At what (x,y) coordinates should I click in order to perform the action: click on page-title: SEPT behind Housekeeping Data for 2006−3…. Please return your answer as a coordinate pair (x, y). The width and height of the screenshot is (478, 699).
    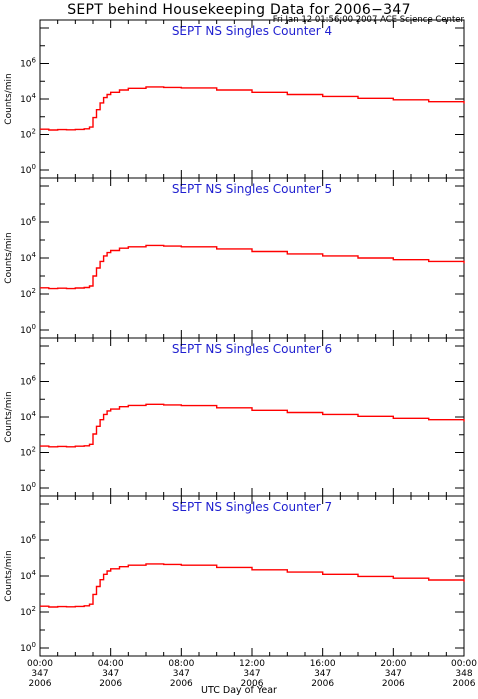
    Looking at the image, I should click on (239, 10).